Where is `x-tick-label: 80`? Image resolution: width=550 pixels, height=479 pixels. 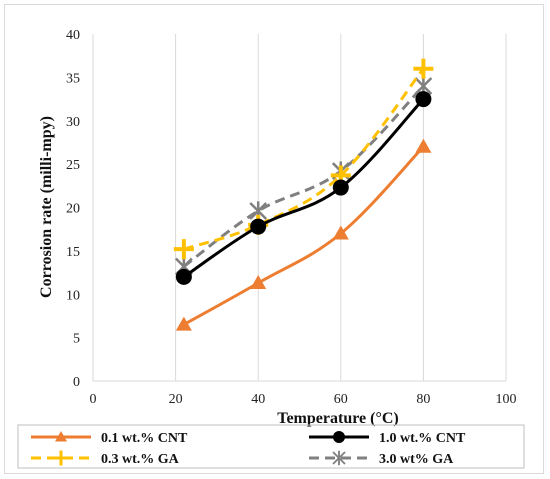 x-tick-label: 80 is located at coordinates (423, 399).